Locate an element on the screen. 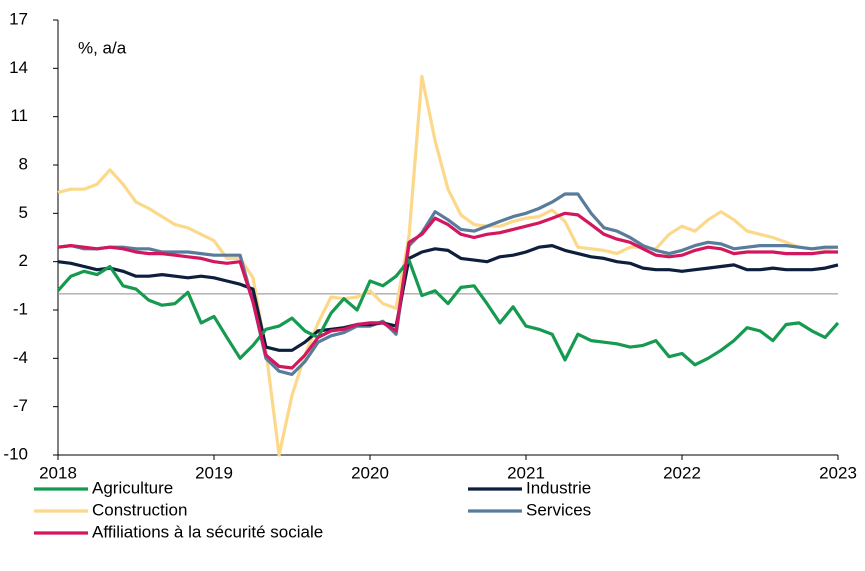  legend-label: Affiliations à la sécurité sociale is located at coordinates (207, 531).